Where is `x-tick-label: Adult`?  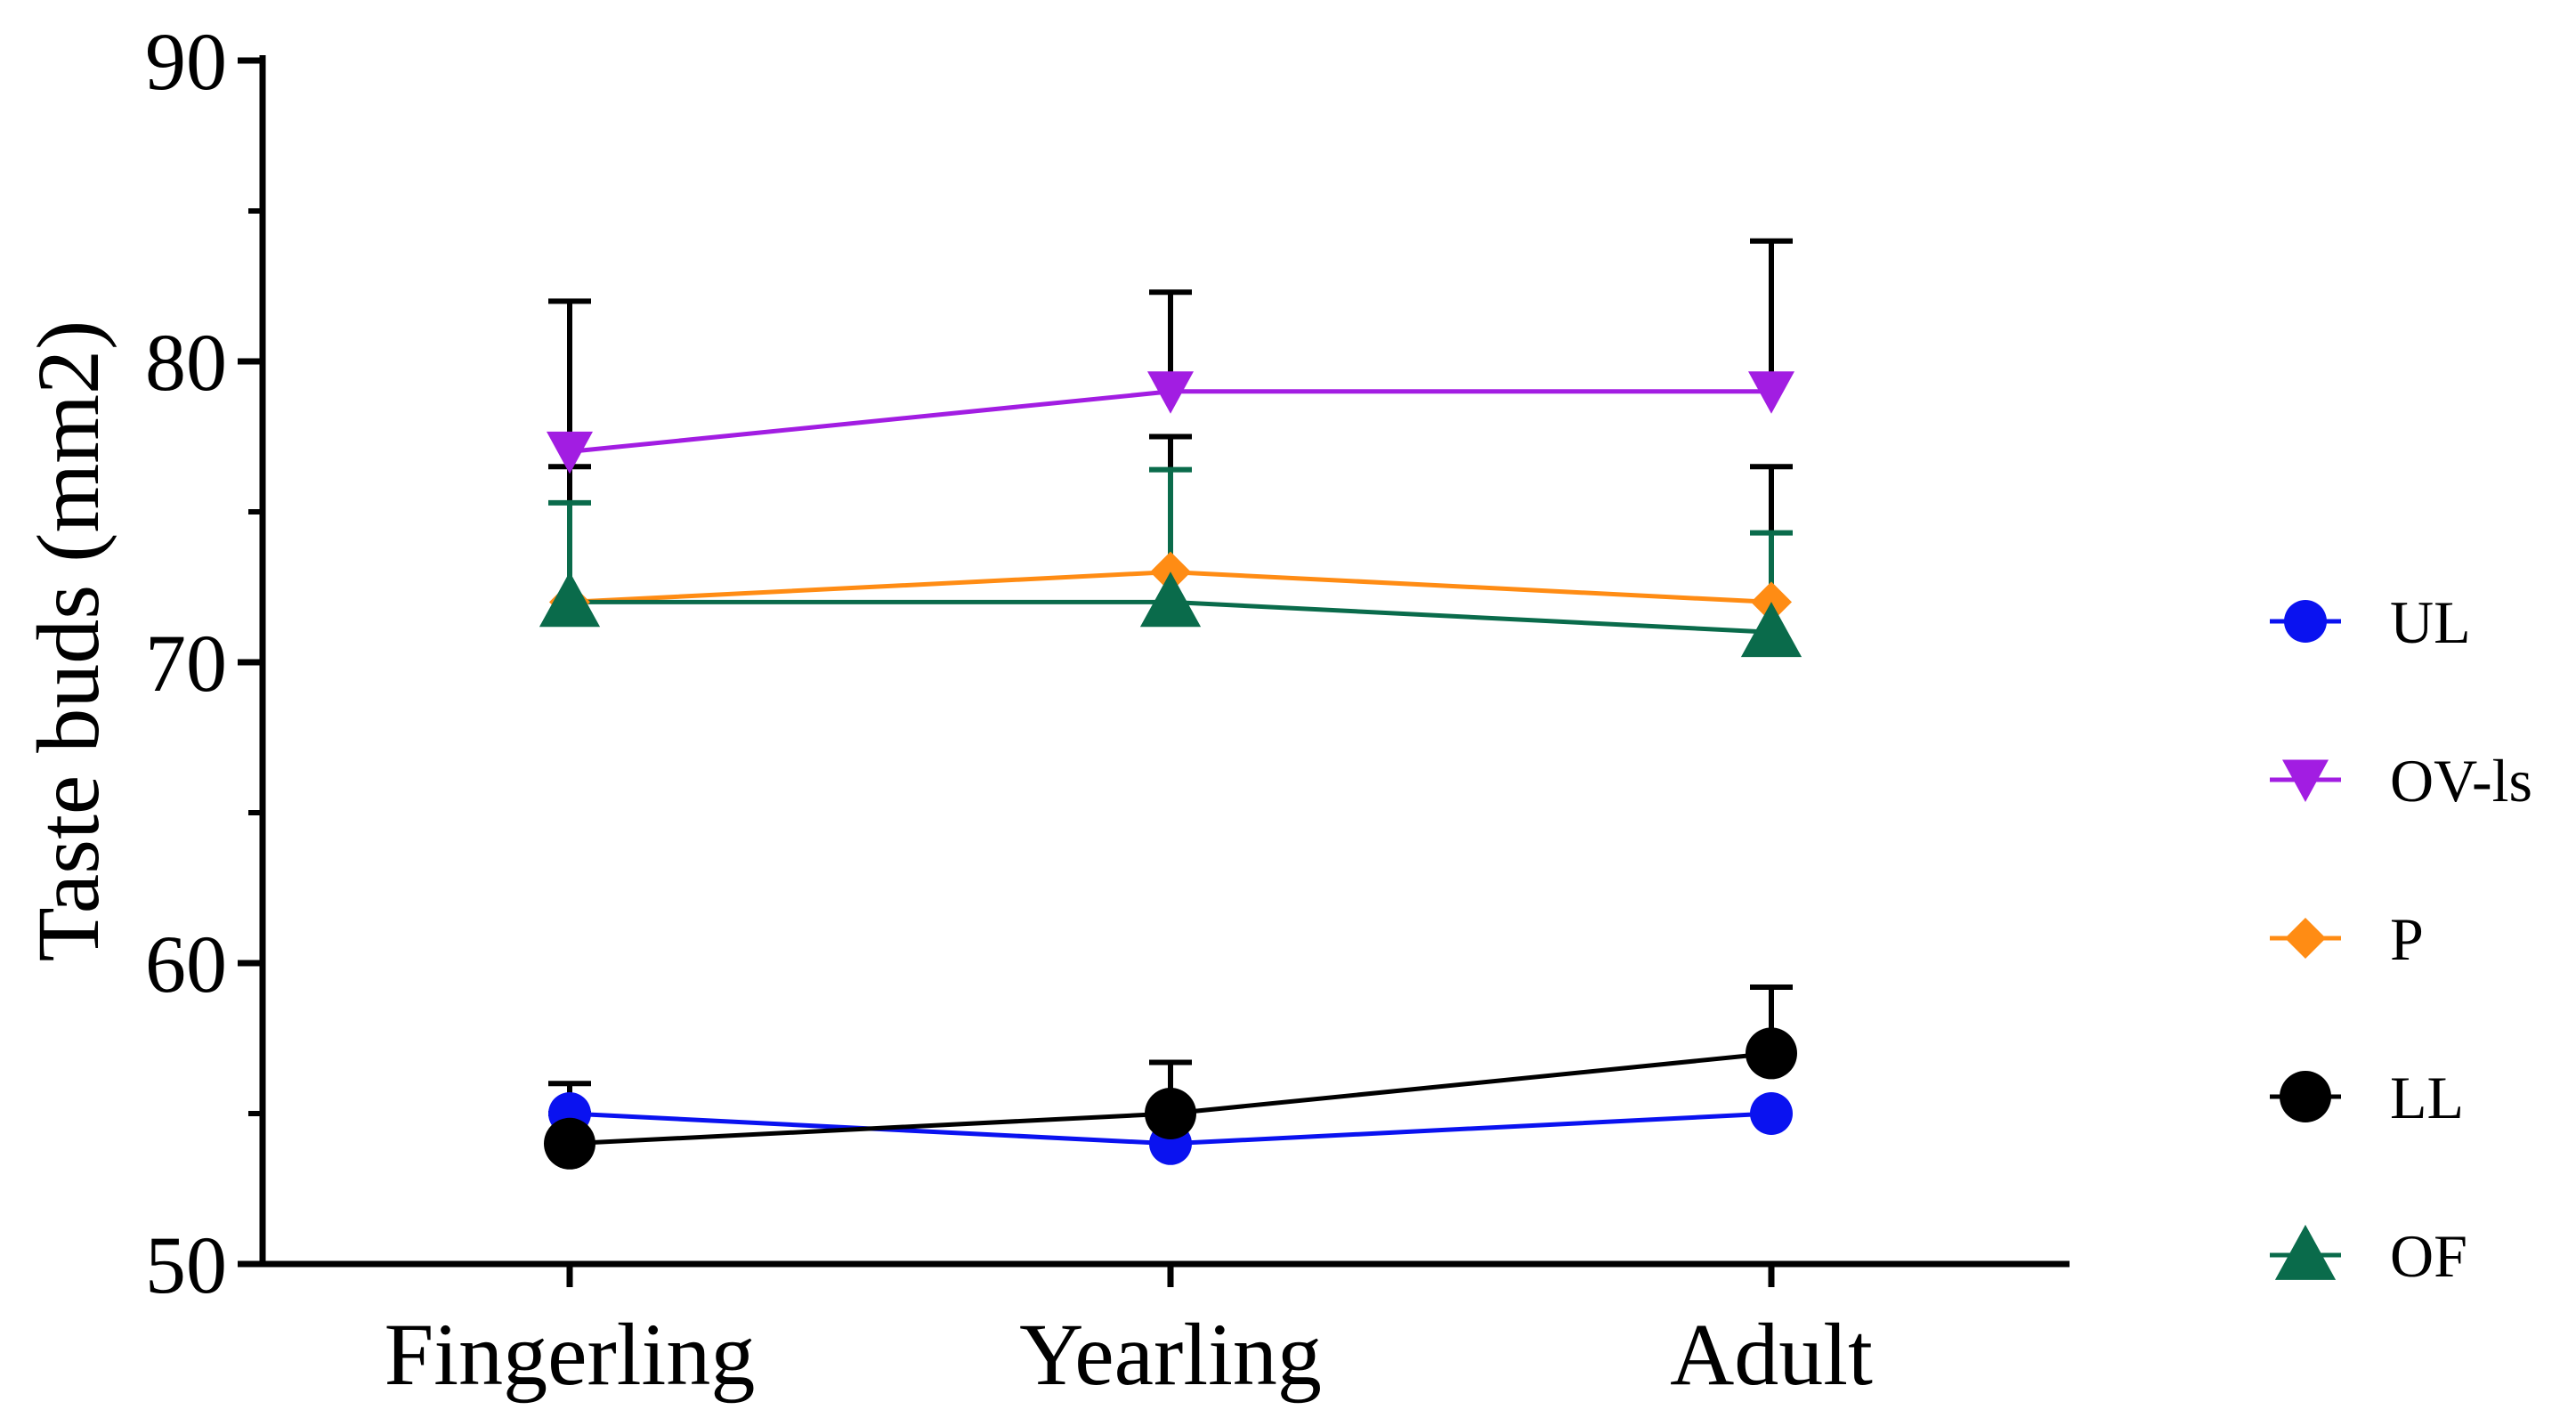
x-tick-label: Adult is located at coordinates (1772, 1354).